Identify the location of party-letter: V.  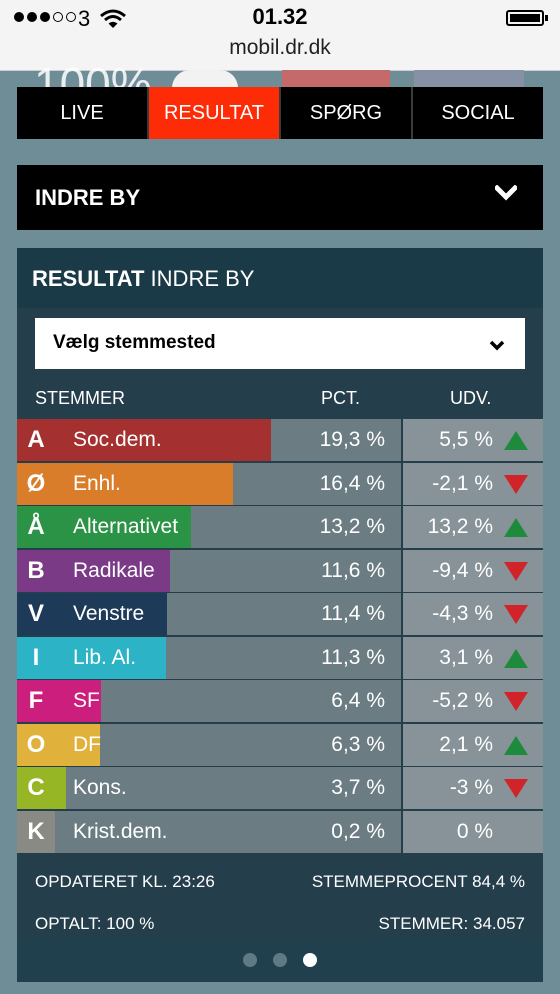
(36, 614).